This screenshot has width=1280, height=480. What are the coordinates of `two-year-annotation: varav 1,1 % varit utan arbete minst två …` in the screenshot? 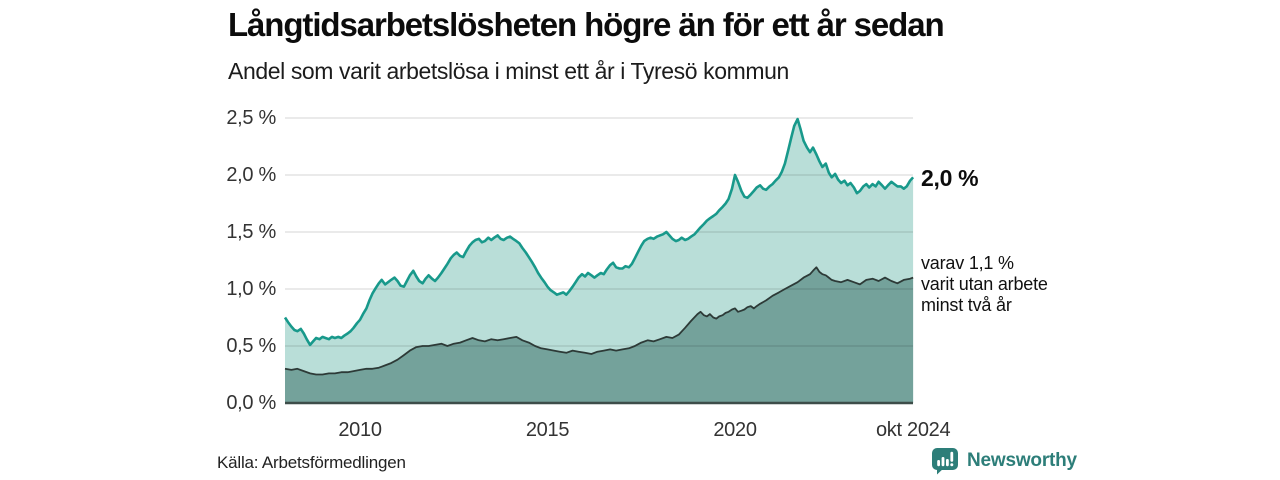 It's located at (984, 284).